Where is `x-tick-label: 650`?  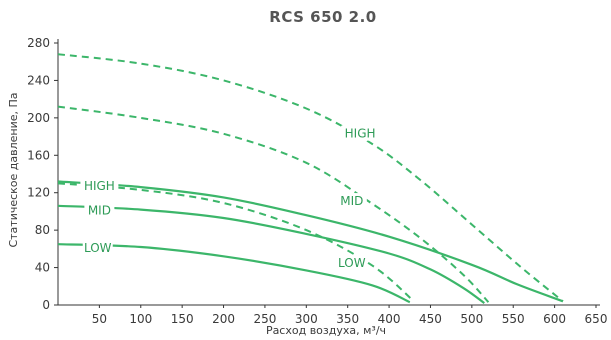 x-tick-label: 650 is located at coordinates (596, 319).